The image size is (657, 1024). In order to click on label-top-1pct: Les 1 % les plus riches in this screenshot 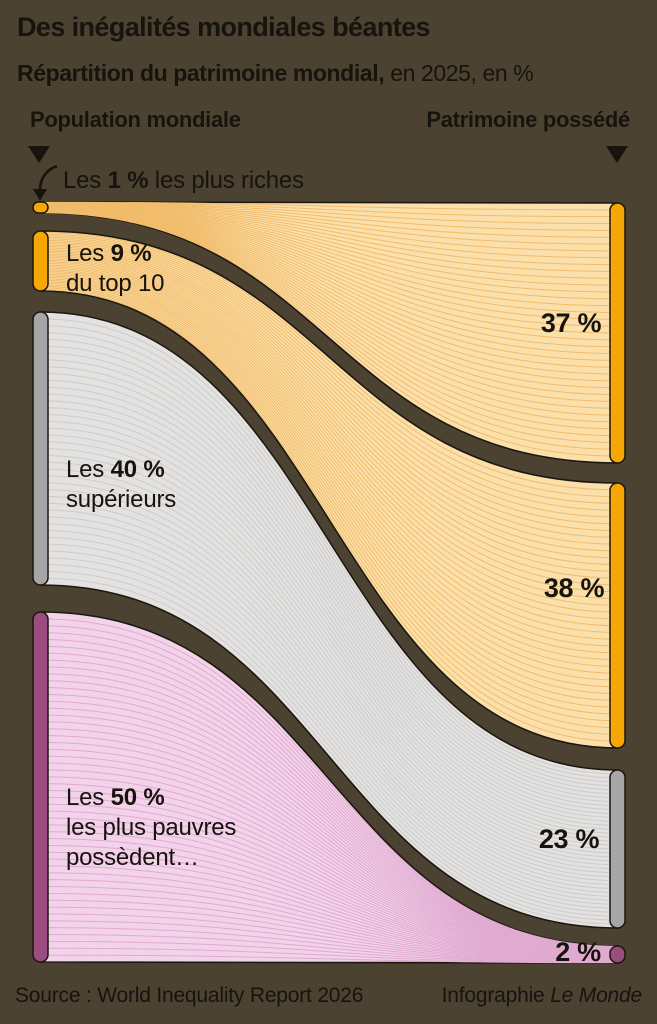, I will do `click(183, 181)`.